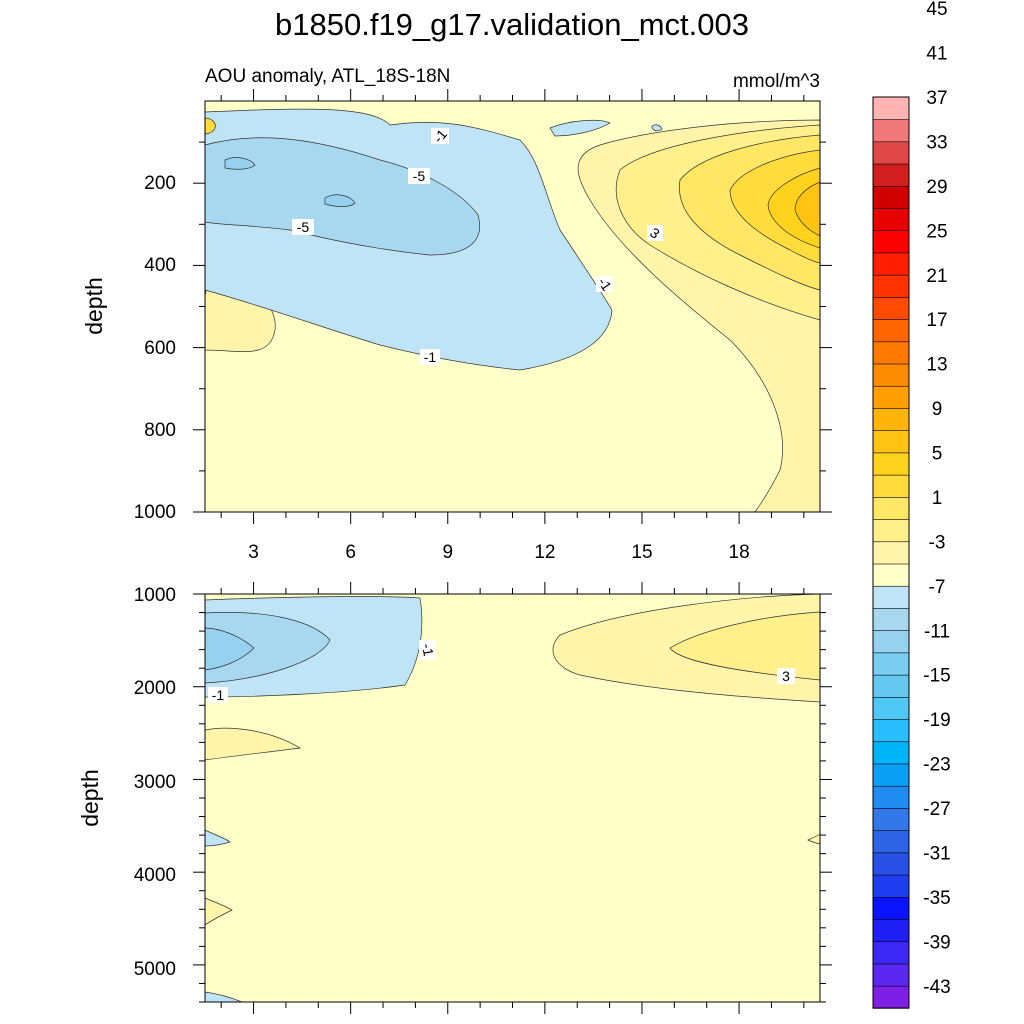 The height and width of the screenshot is (1024, 1024). I want to click on colorbar-label: -3, so click(937, 542).